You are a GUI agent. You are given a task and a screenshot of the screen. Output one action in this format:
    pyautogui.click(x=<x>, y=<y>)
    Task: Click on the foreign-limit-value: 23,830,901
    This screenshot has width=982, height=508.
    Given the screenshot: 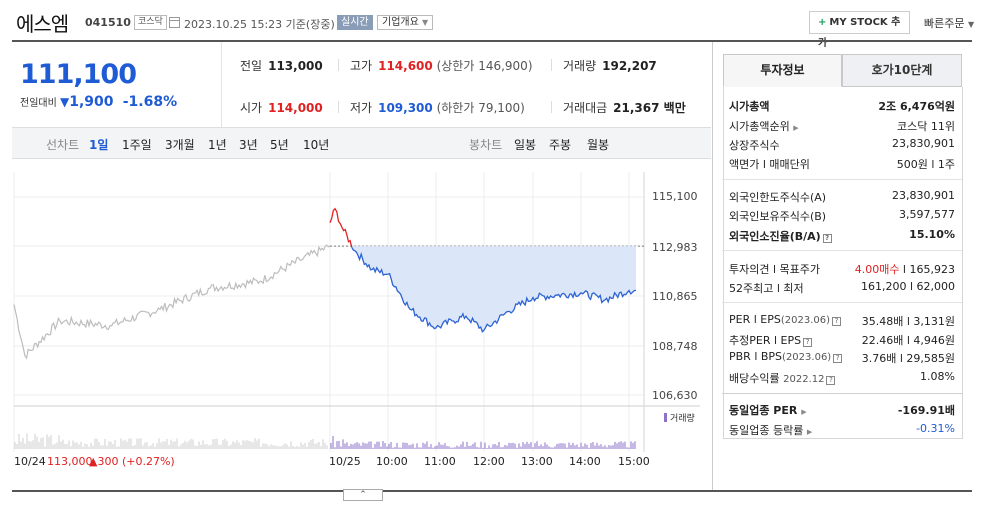 What is the action you would take?
    pyautogui.click(x=923, y=195)
    